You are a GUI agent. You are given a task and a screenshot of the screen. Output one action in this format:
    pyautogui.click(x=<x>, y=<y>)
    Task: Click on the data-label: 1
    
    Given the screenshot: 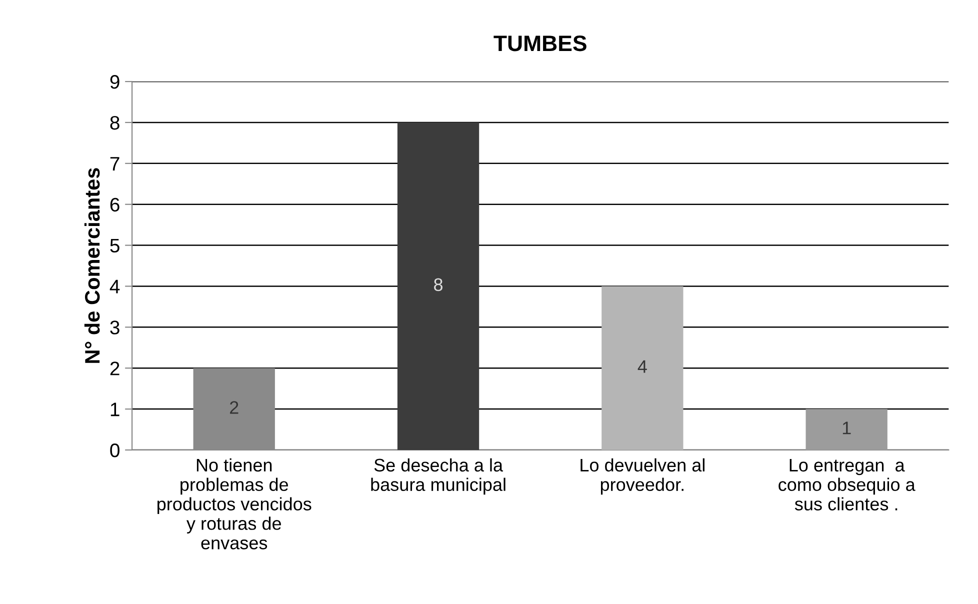 What is the action you would take?
    pyautogui.click(x=846, y=428)
    